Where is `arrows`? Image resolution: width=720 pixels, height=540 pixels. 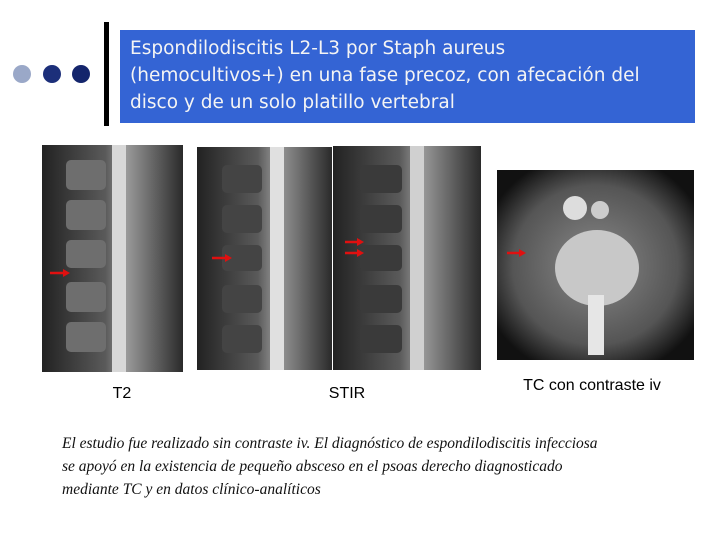 arrows is located at coordinates (288, 257).